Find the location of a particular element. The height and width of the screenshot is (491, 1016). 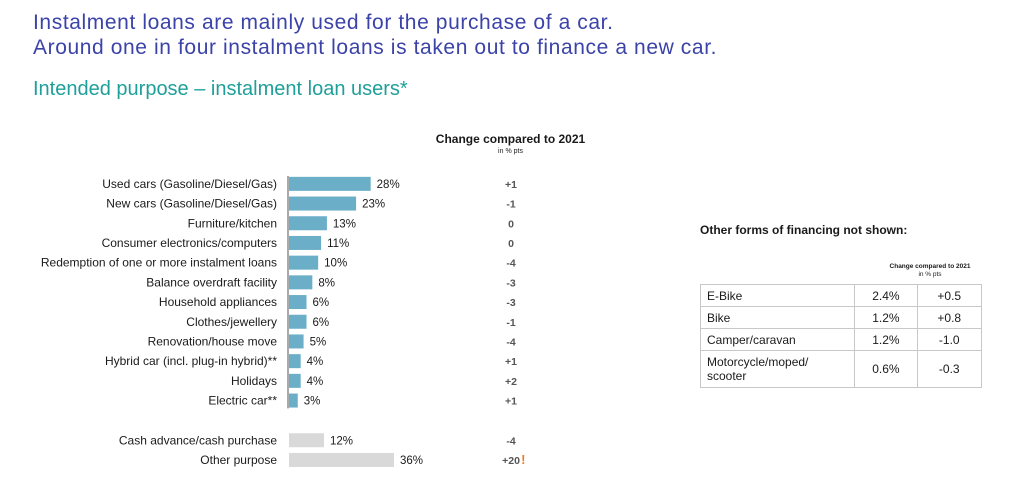

category-label: Consumer electronics/computers is located at coordinates (189, 243).